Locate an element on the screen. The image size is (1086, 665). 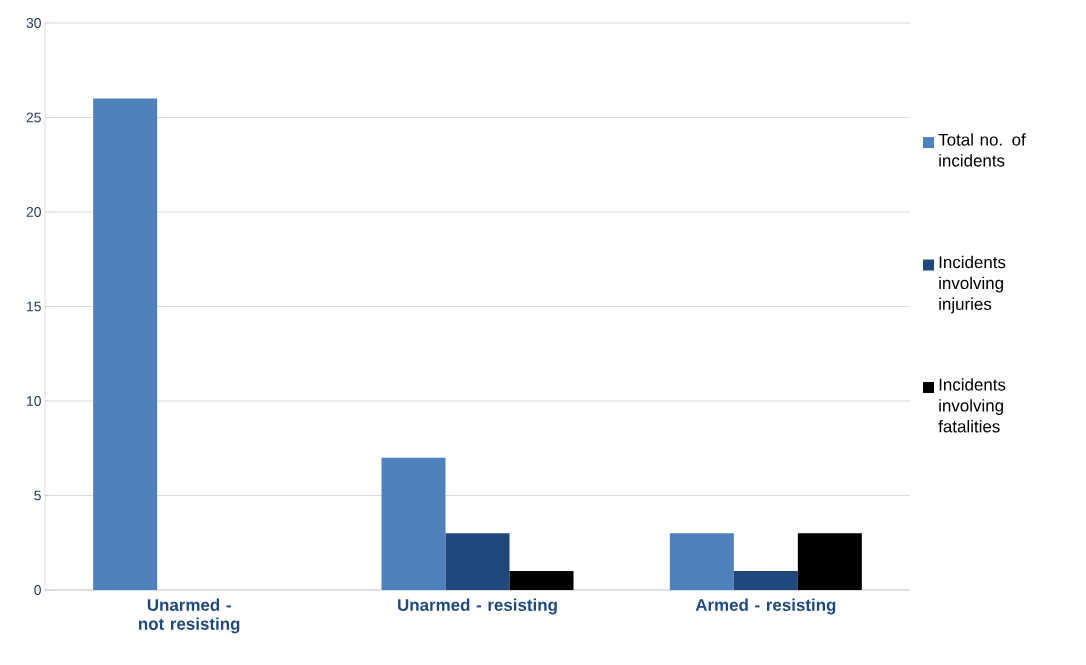
legend-label: Total no. of incidents is located at coordinates (982, 150).